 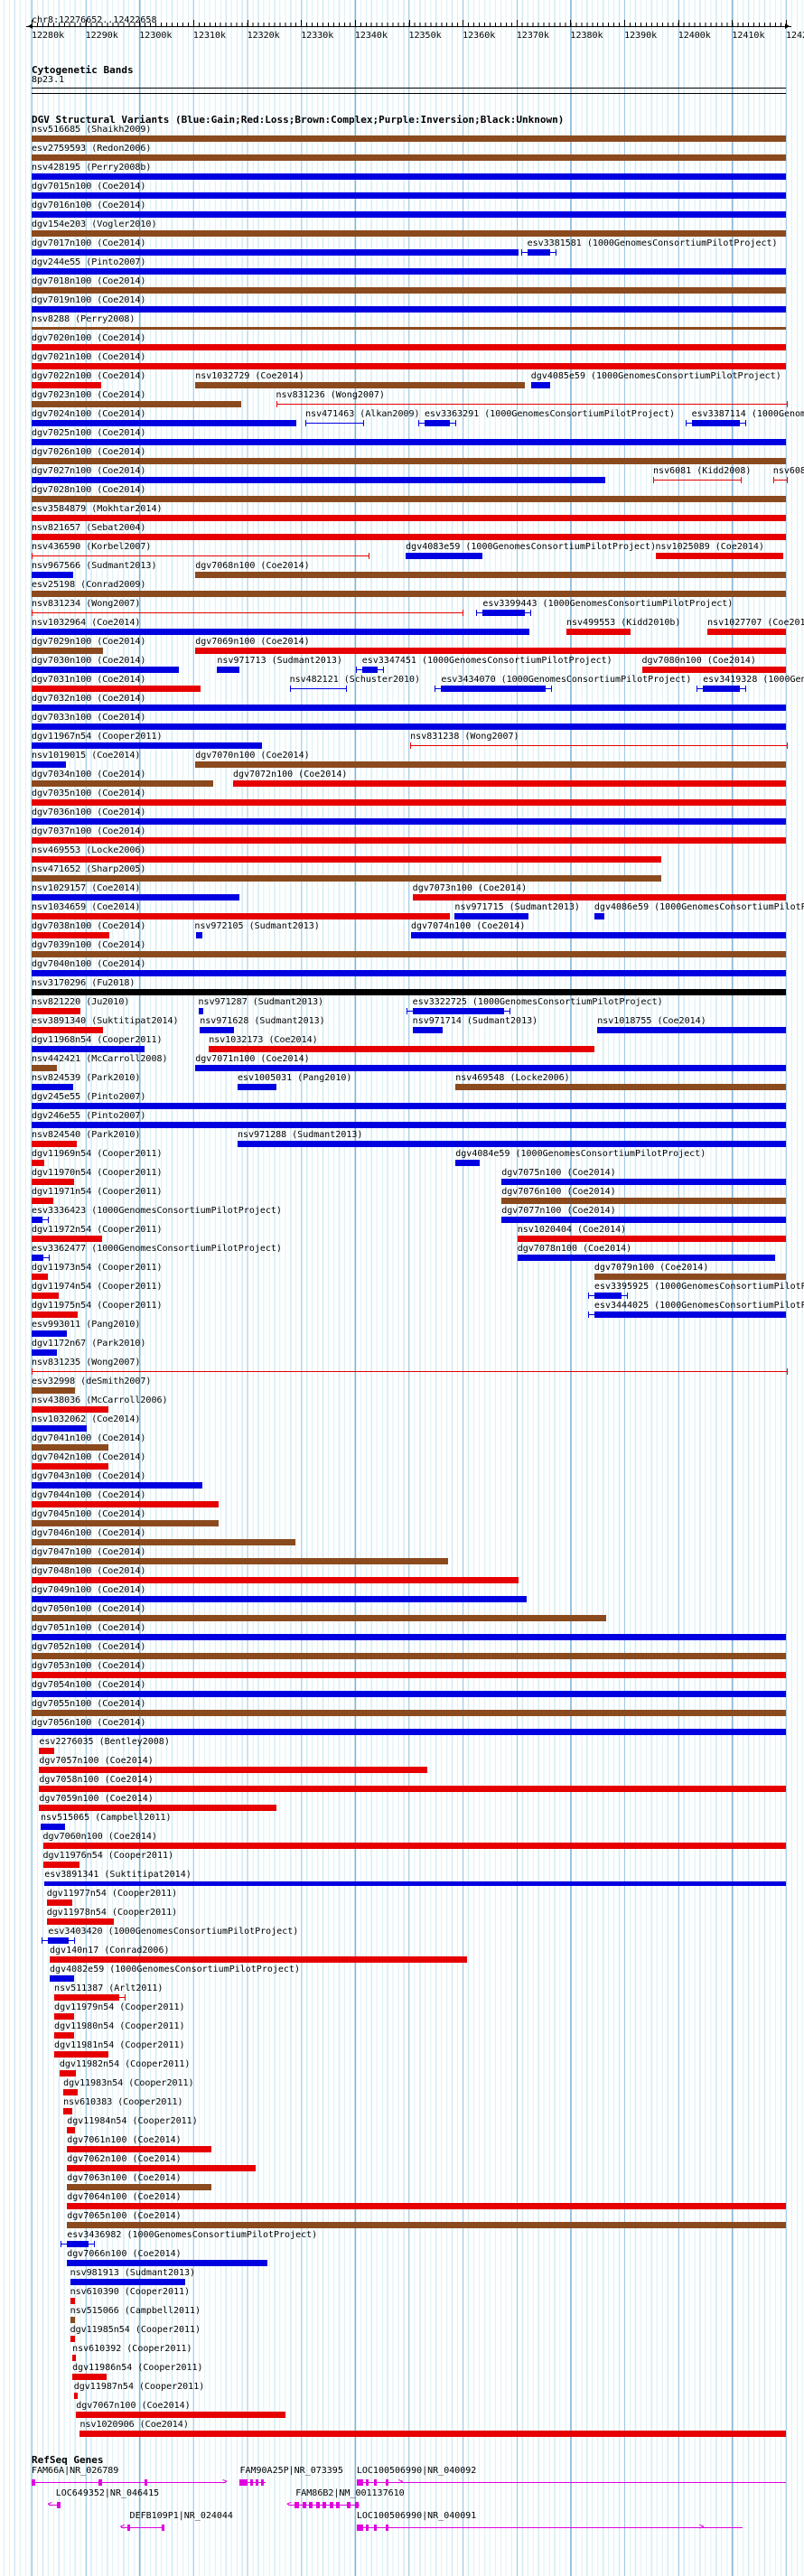 I want to click on variant-label: nsv511387 (Arlt2011), so click(x=109, y=1988).